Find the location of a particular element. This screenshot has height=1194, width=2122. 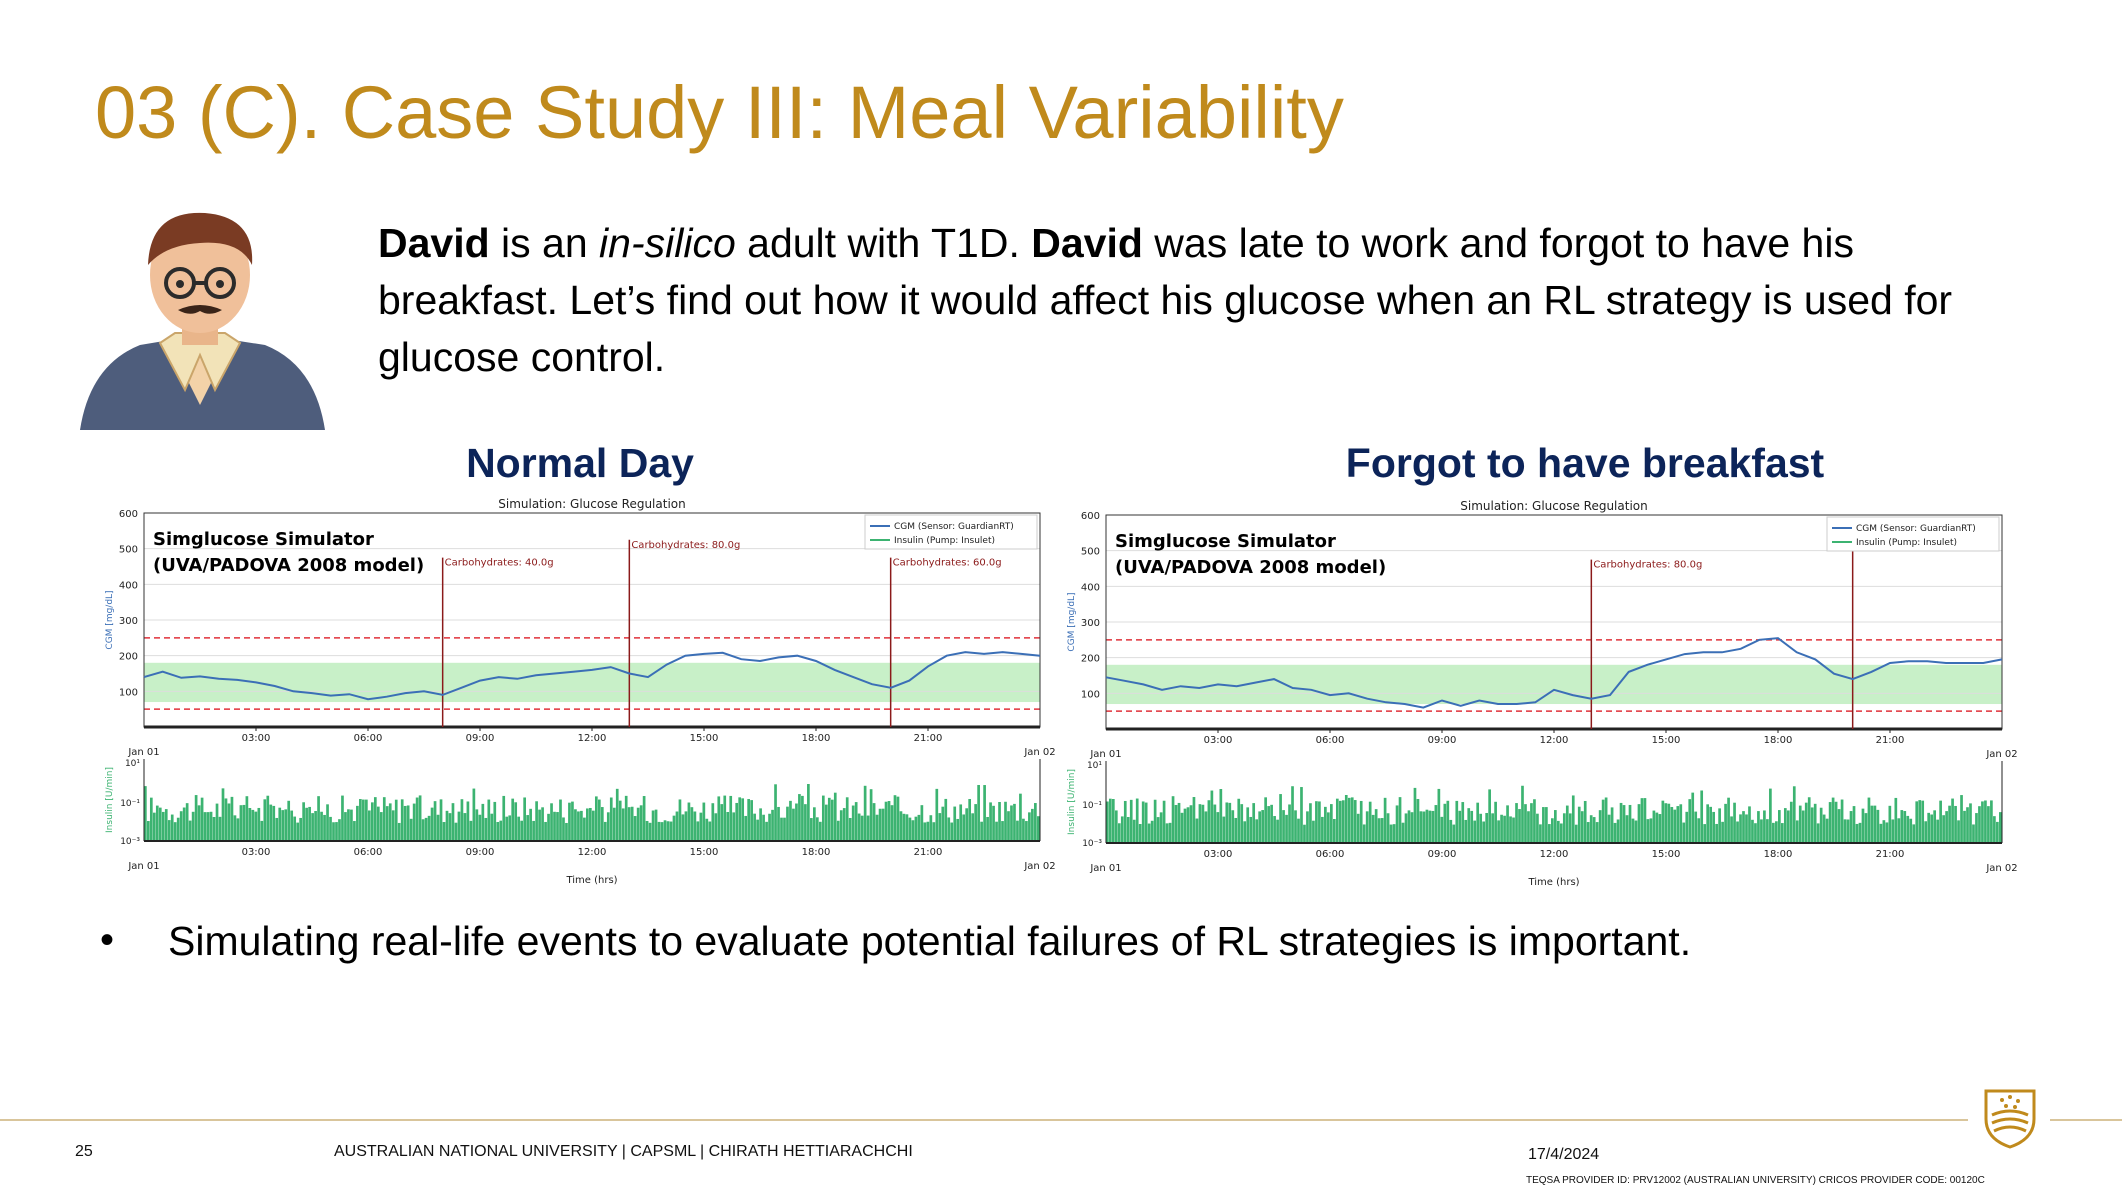

insulin-x-tick-label: 06:00 is located at coordinates (1330, 854).